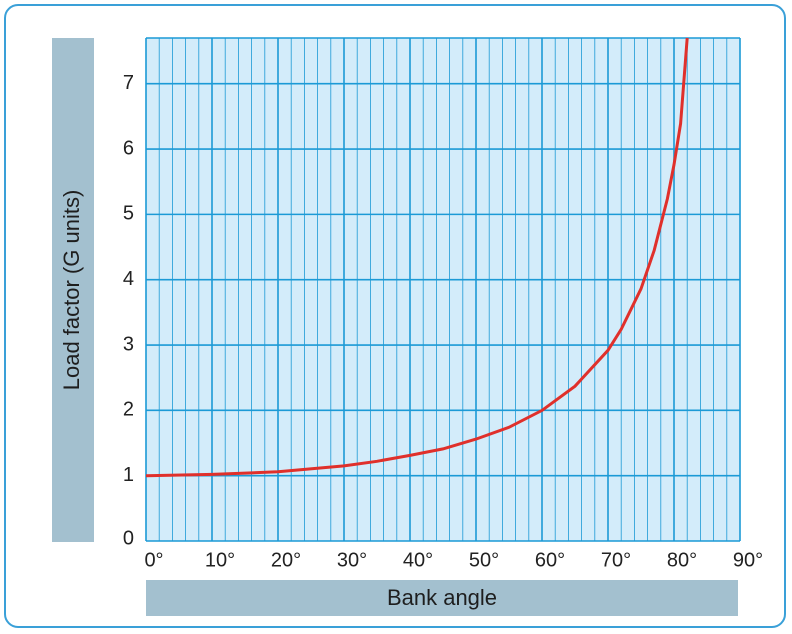  I want to click on x-tick-label: 40°, so click(418, 560).